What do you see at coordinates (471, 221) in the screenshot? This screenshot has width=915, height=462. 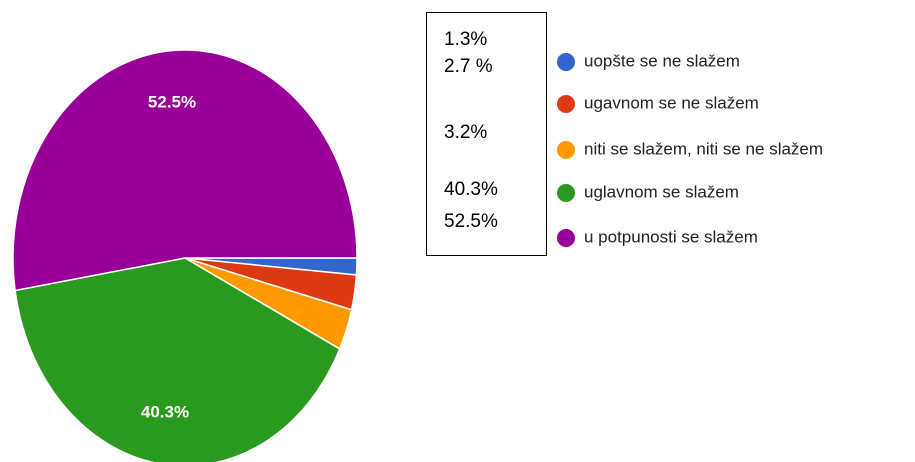 I see `annotation-value: 52.5%` at bounding box center [471, 221].